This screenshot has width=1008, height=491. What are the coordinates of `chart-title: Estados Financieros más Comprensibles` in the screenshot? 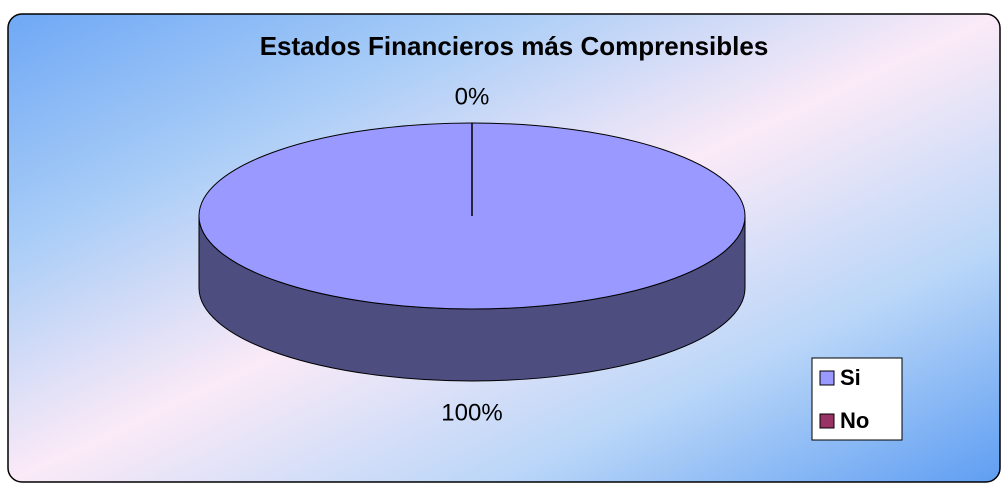 It's located at (514, 46).